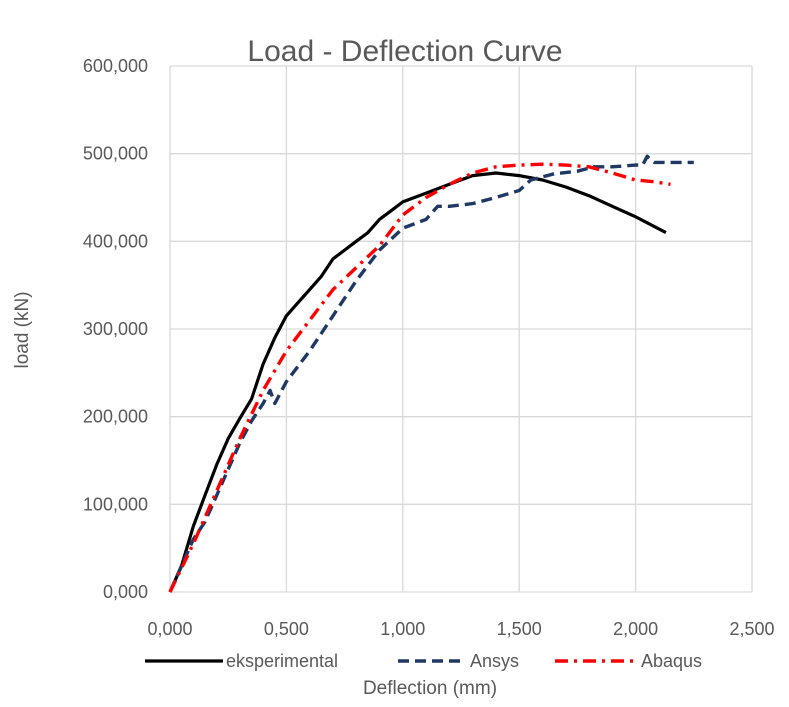  What do you see at coordinates (458, 661) in the screenshot?
I see `legend-item-ansys: Ansys` at bounding box center [458, 661].